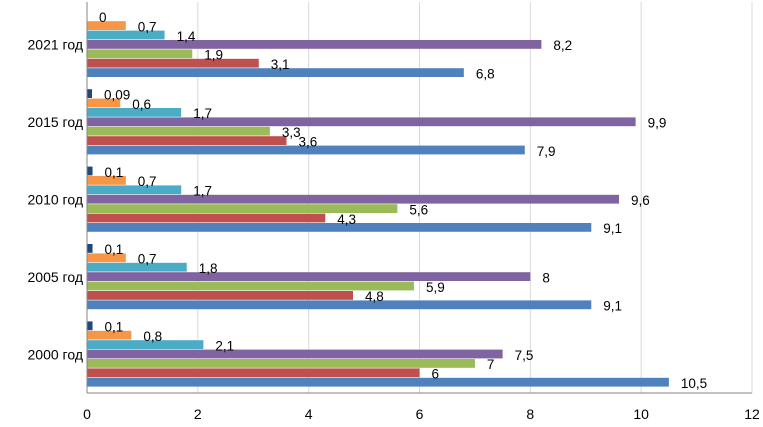 This screenshot has width=763, height=427. What do you see at coordinates (114, 172) in the screenshot?
I see `data-label-3-7: 0,1` at bounding box center [114, 172].